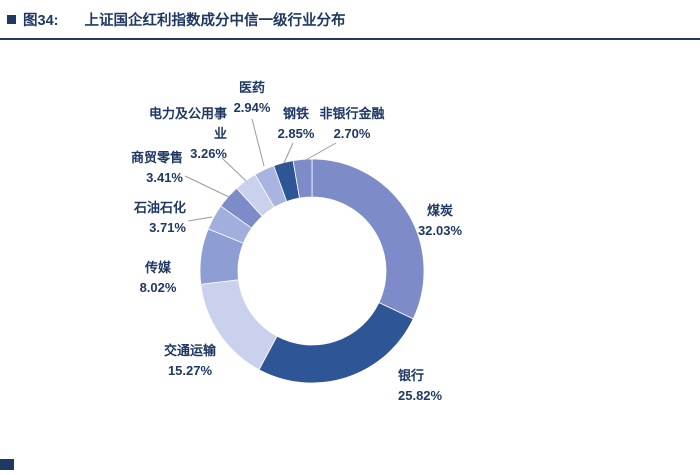  I want to click on figure-number-label: 图34:, so click(41, 20).